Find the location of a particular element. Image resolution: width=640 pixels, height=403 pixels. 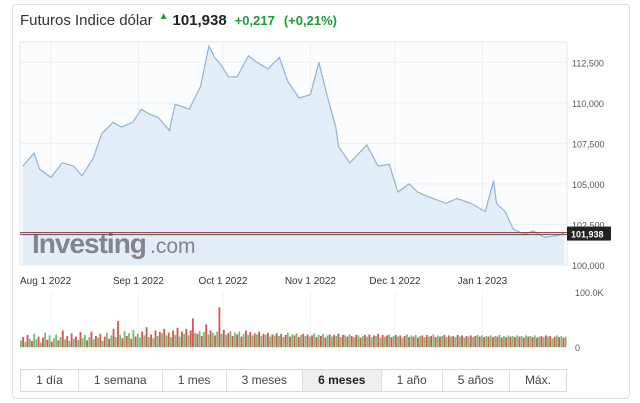

x-tick-label: Nov 1 2022 is located at coordinates (311, 281).